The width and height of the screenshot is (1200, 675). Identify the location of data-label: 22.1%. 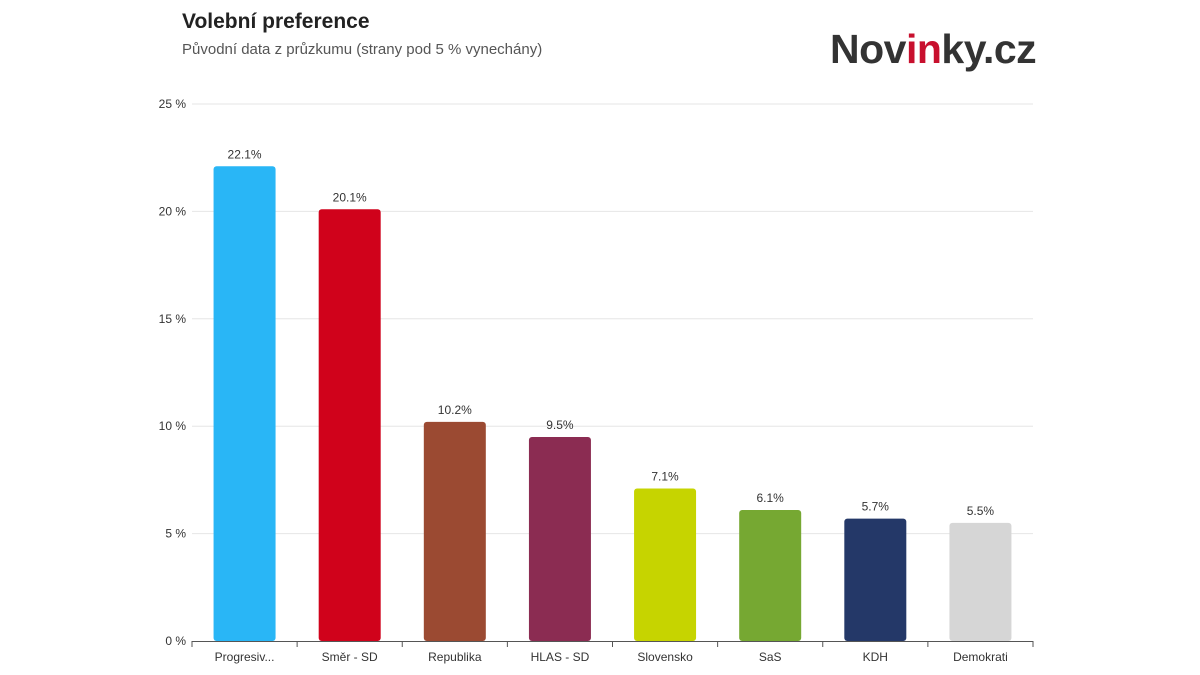
(245, 154).